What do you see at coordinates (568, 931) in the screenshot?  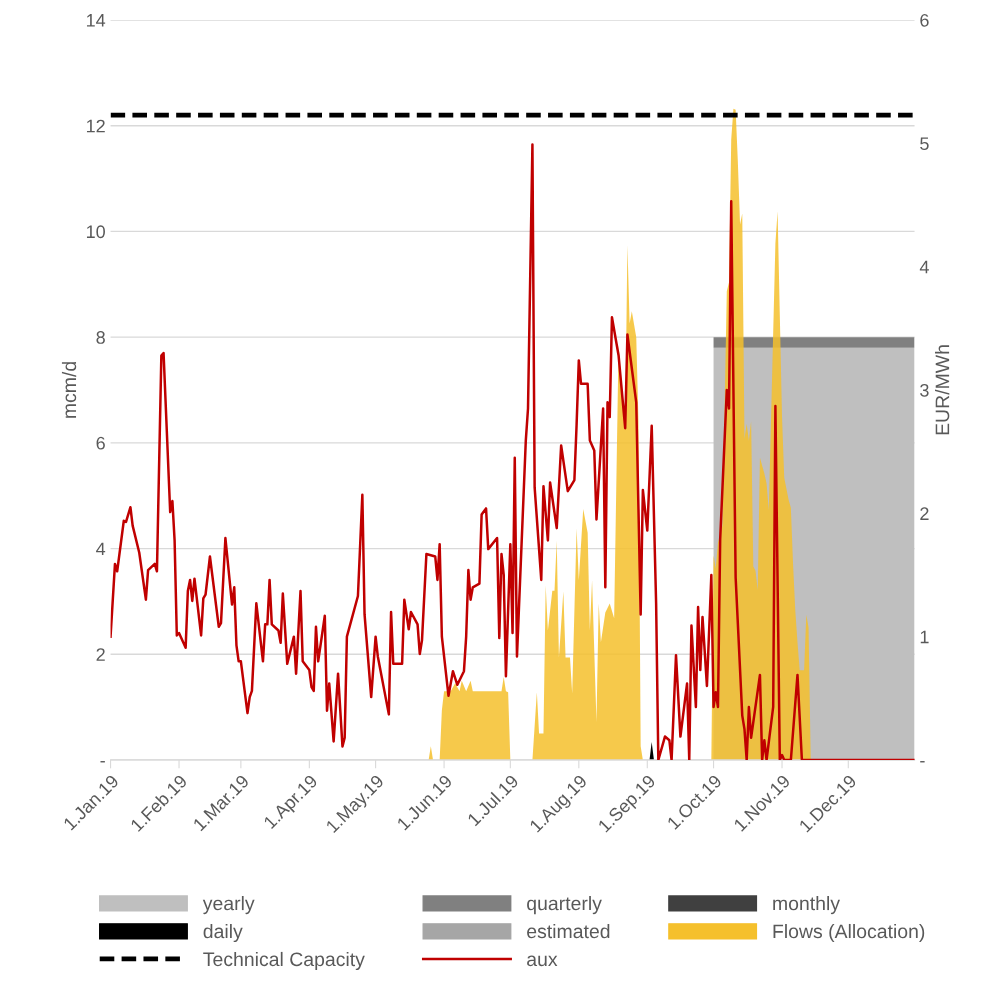 I see `legend-label: estimated` at bounding box center [568, 931].